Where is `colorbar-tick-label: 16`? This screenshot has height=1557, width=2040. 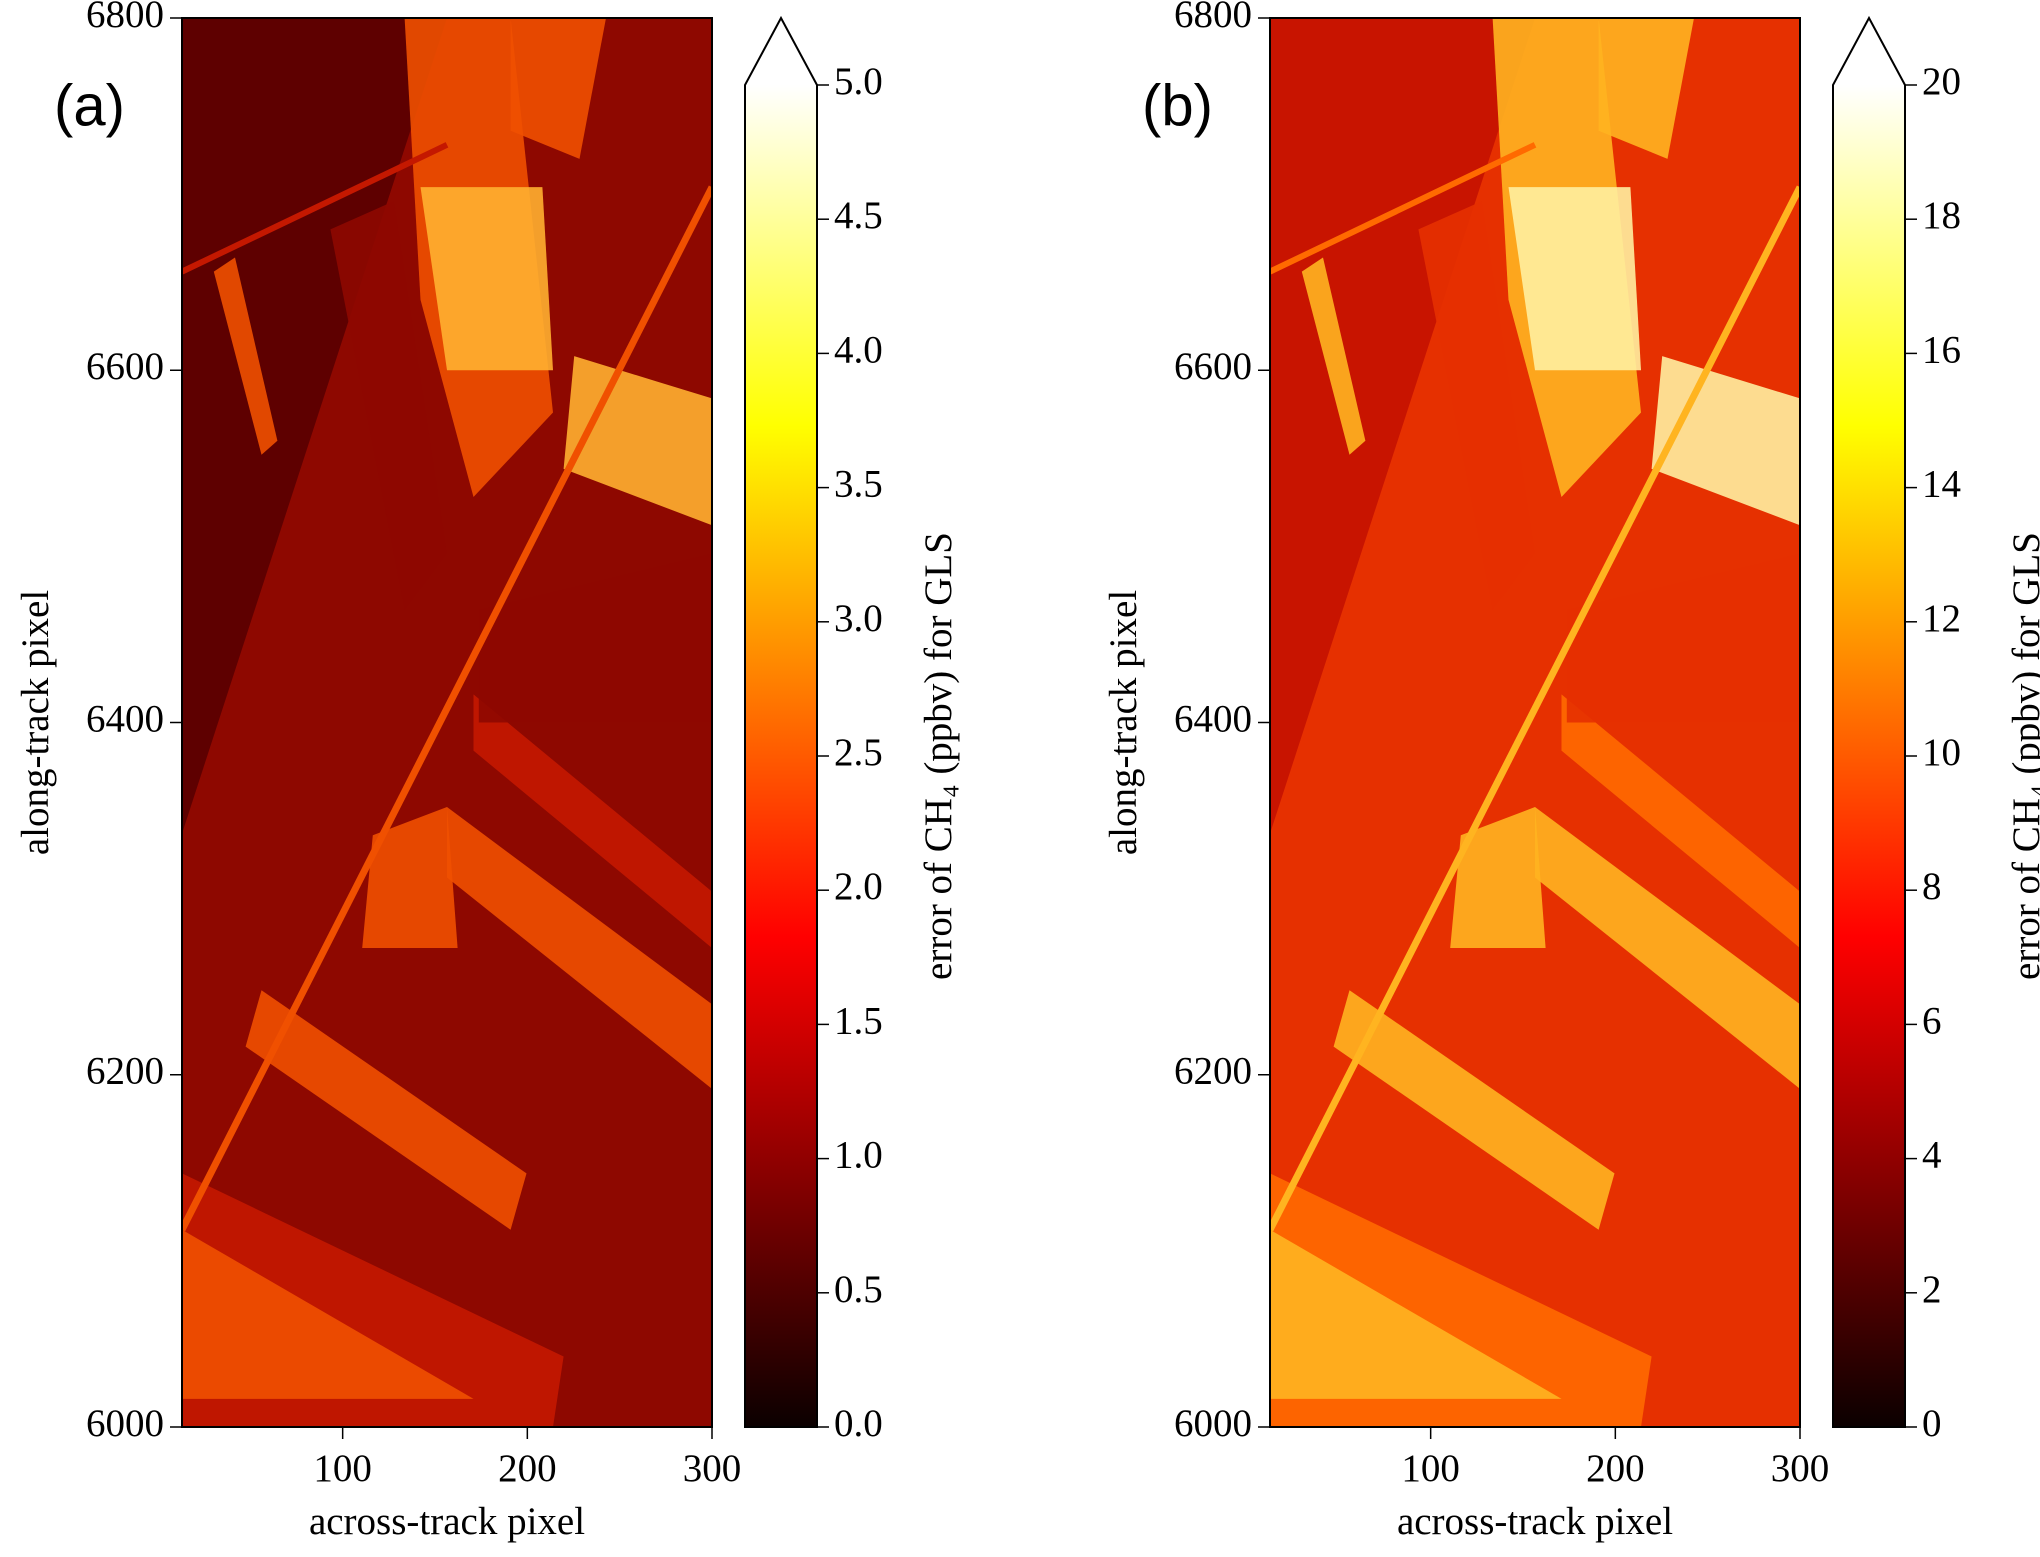 colorbar-tick-label: 16 is located at coordinates (1941, 349).